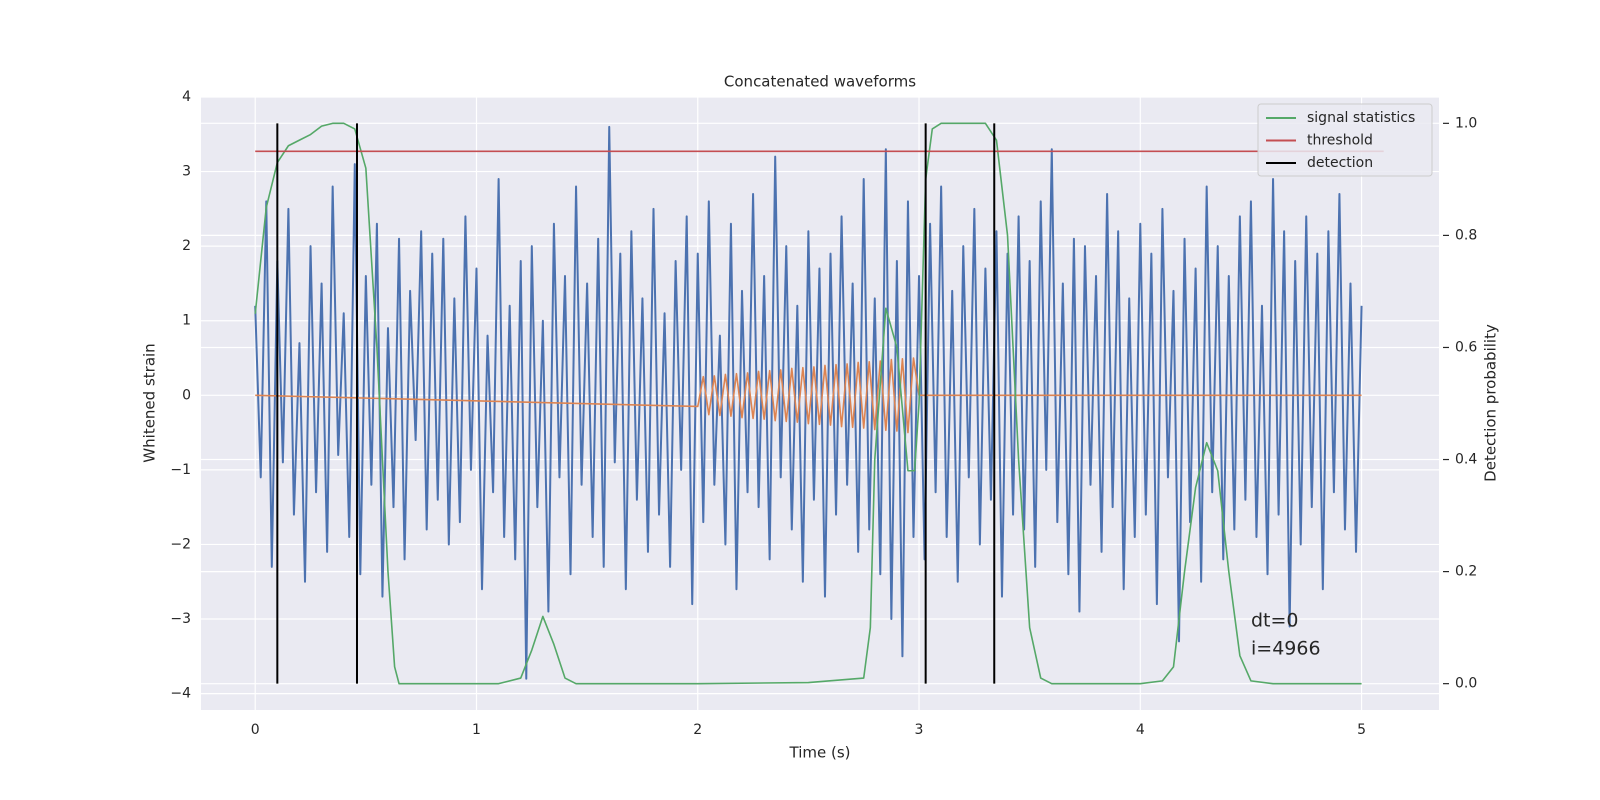  What do you see at coordinates (180, 544) in the screenshot?
I see `y-tick-label: −2` at bounding box center [180, 544].